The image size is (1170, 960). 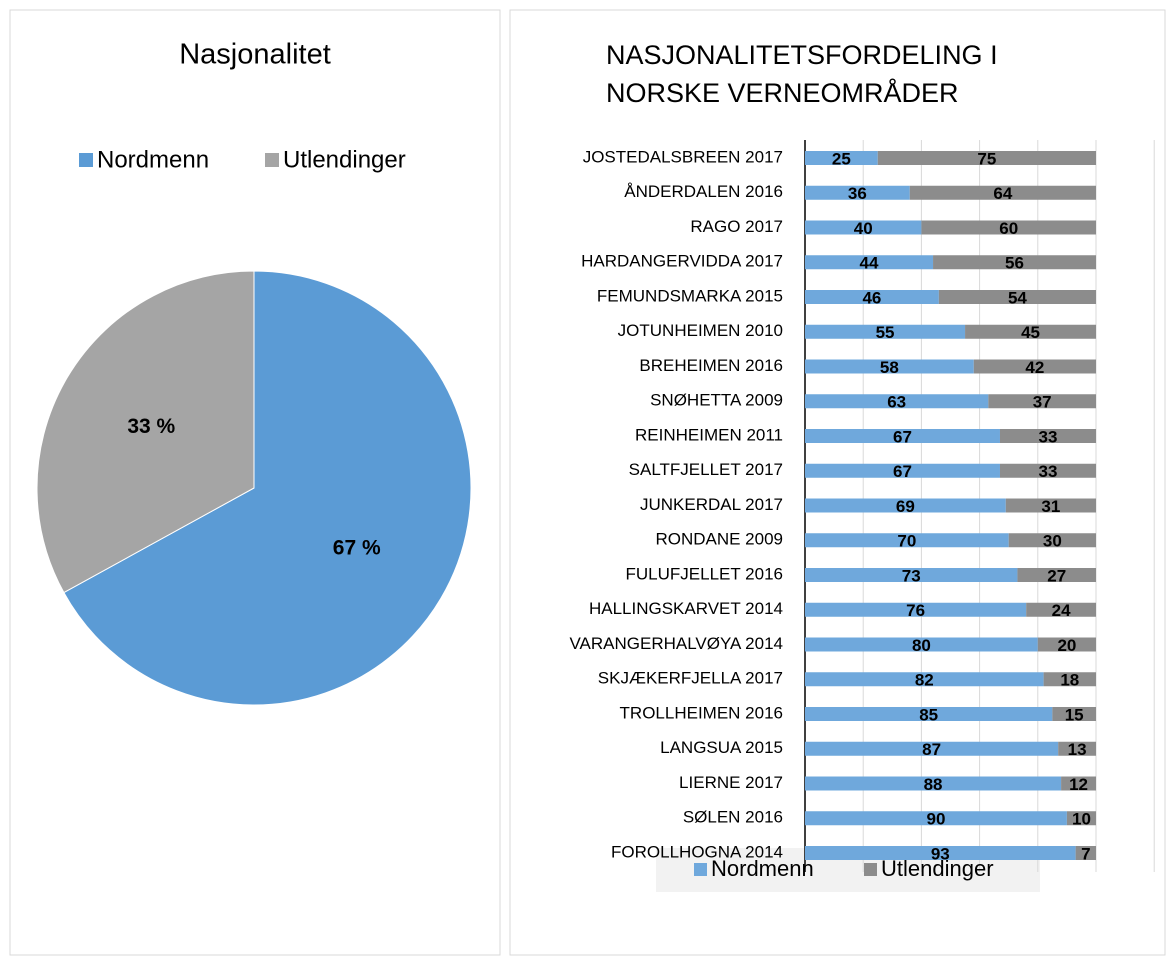 I want to click on data-label: 10, so click(x=1081, y=819).